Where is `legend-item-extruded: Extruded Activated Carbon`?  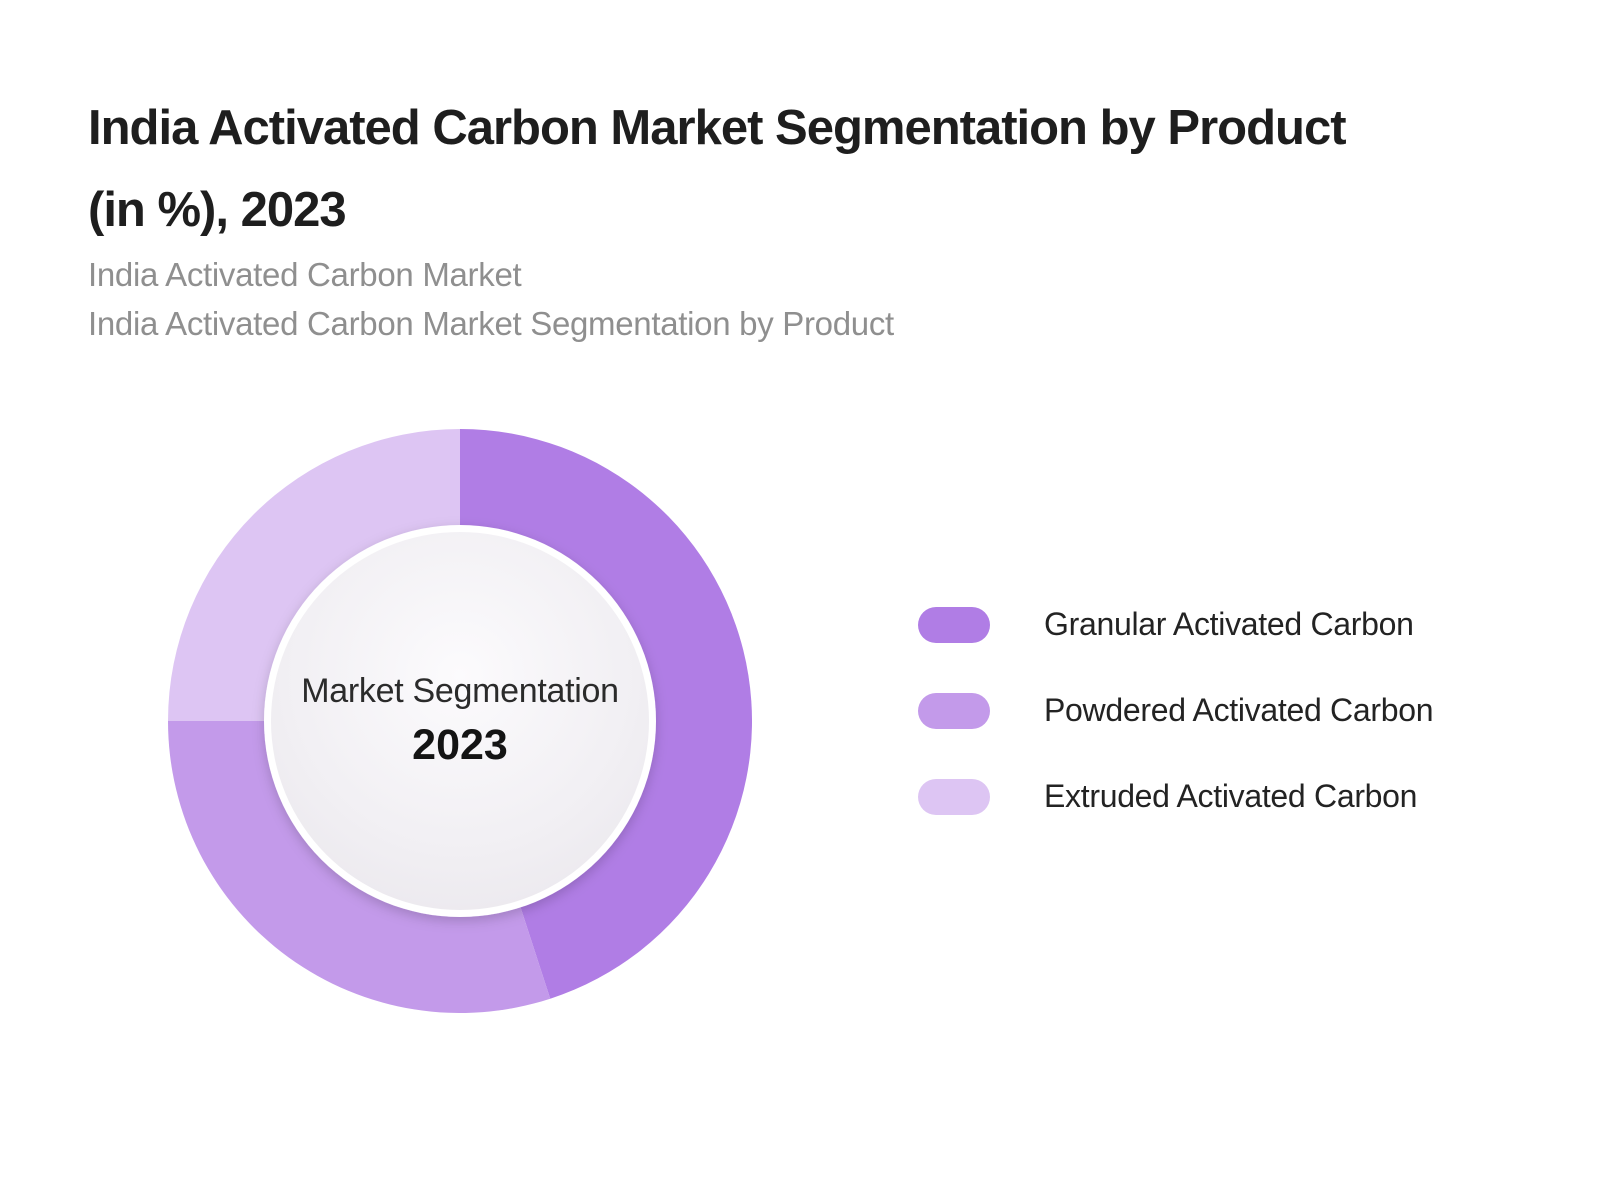 legend-item-extruded: Extruded Activated Carbon is located at coordinates (1175, 796).